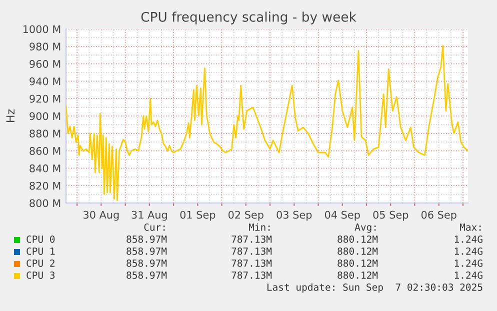 This screenshot has width=497, height=311. I want to click on text: Avg:, so click(365, 228).